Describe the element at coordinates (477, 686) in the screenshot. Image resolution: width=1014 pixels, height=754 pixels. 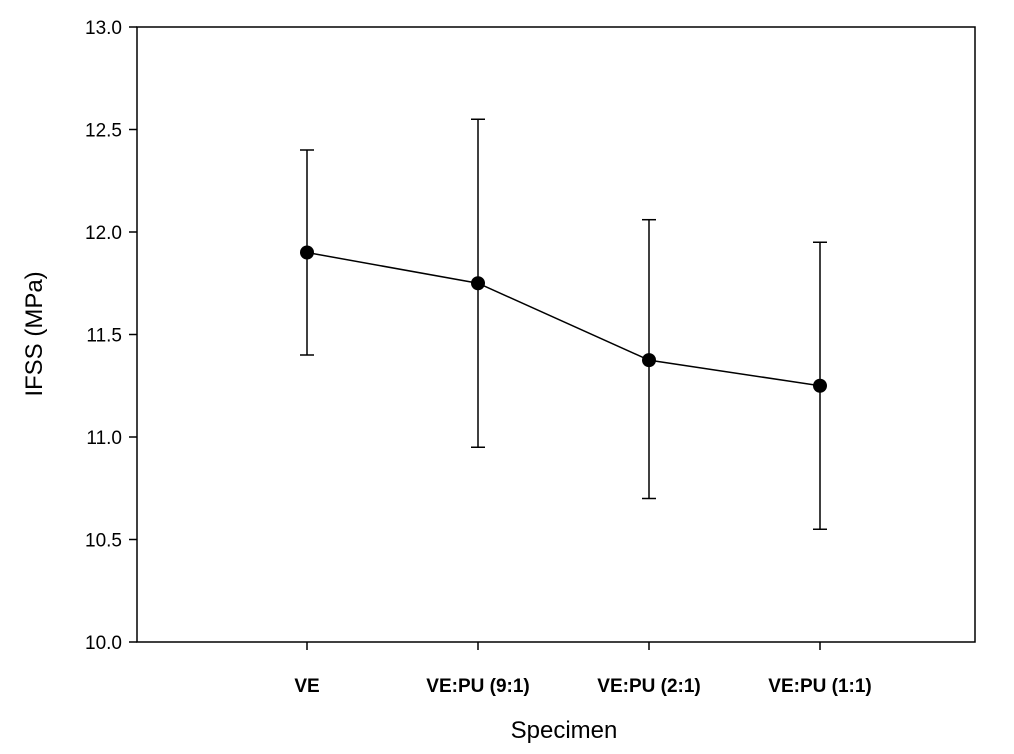
I see `x-tick-label: VE:PU (9:1)` at that location.